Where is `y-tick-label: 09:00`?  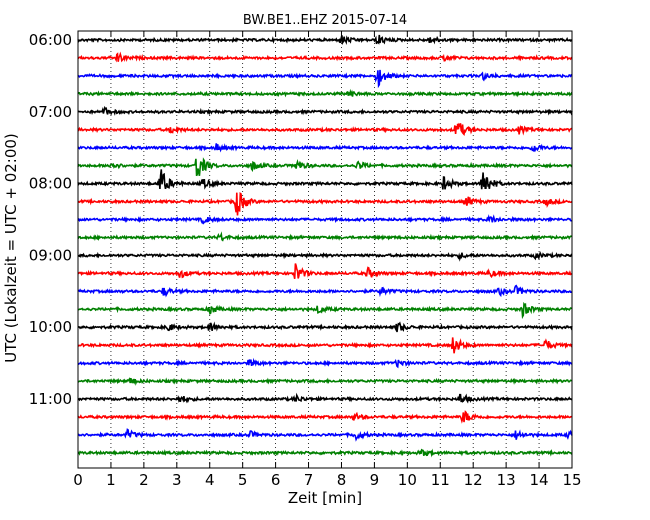 y-tick-label: 09:00 is located at coordinates (50, 255).